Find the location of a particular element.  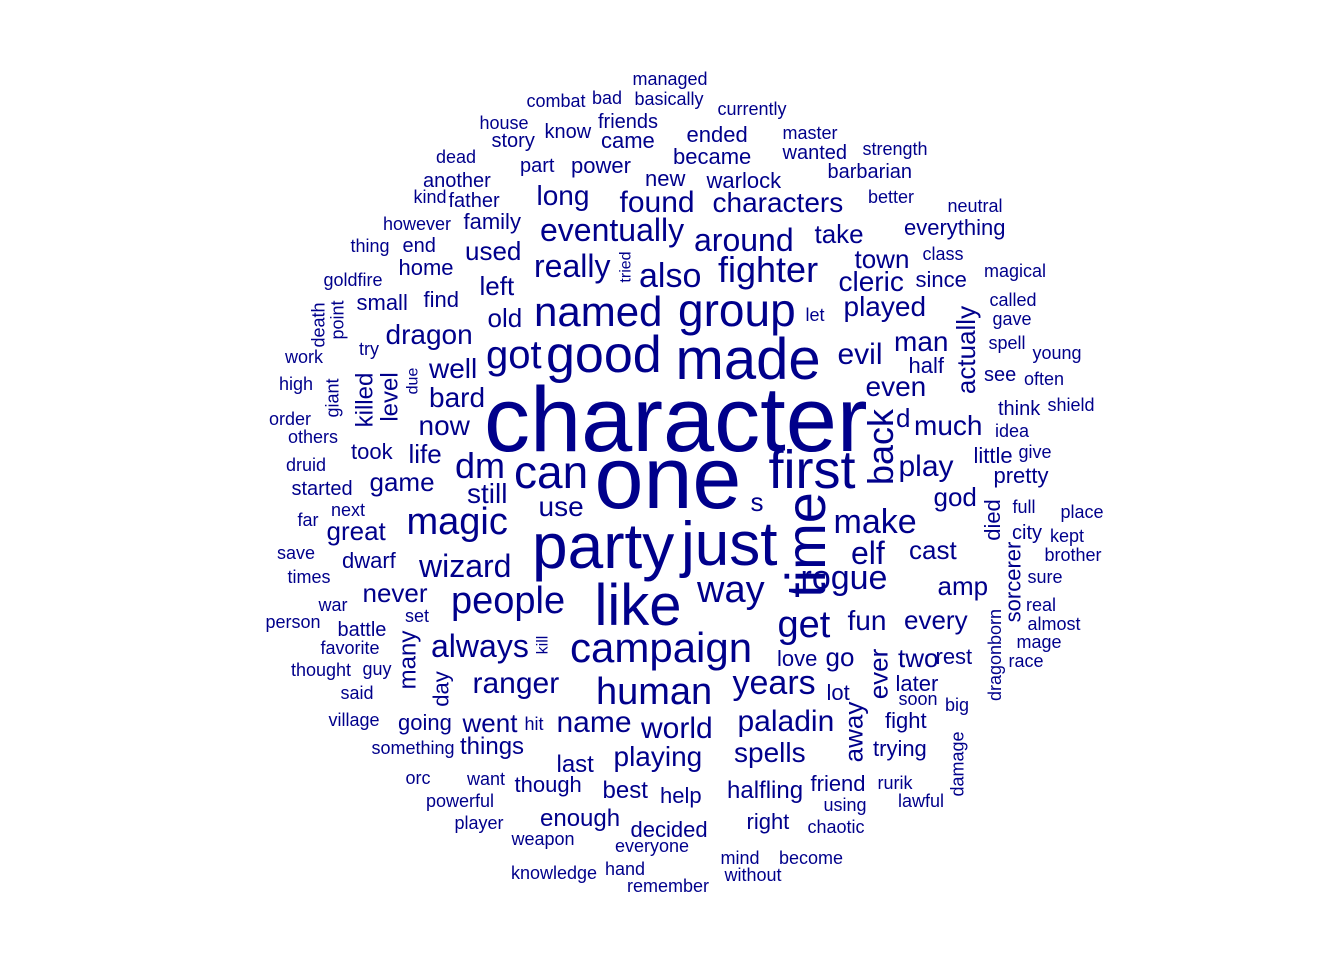

word-giant: giant is located at coordinates (332, 398).